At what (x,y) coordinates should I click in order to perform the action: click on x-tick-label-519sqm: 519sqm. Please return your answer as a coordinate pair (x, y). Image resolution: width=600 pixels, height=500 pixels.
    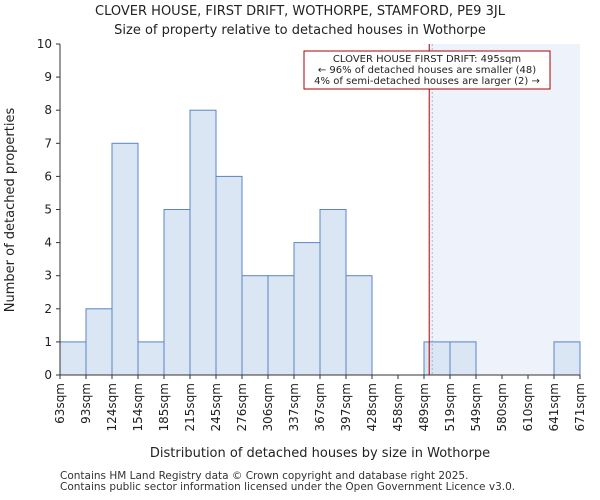
    Looking at the image, I should click on (450, 407).